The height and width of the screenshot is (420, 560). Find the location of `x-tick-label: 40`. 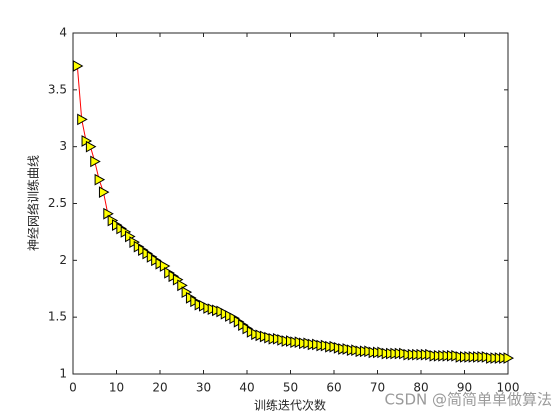

x-tick-label: 40 is located at coordinates (246, 388).